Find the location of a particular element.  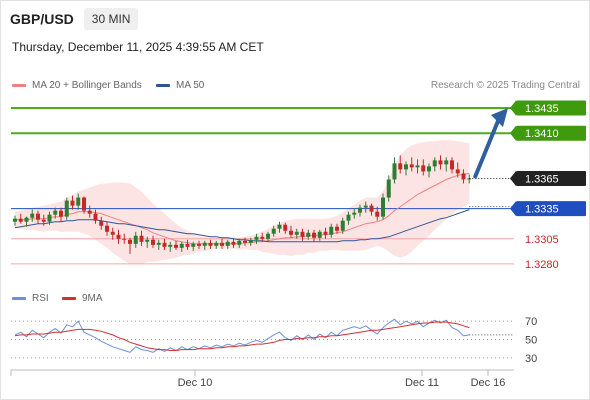

legend-rsi-ma: 9MA is located at coordinates (82, 298).